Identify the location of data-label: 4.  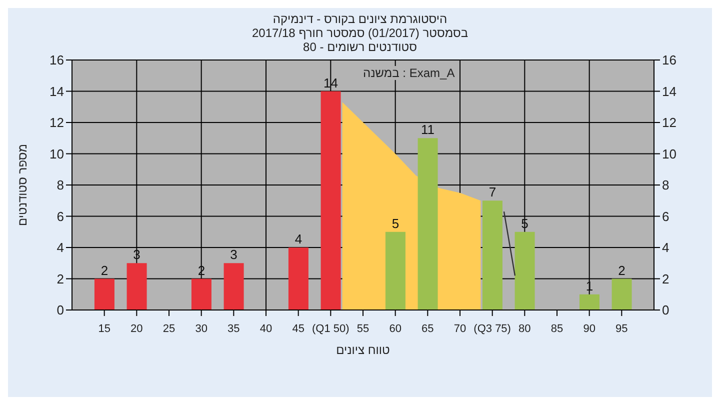
(298, 239).